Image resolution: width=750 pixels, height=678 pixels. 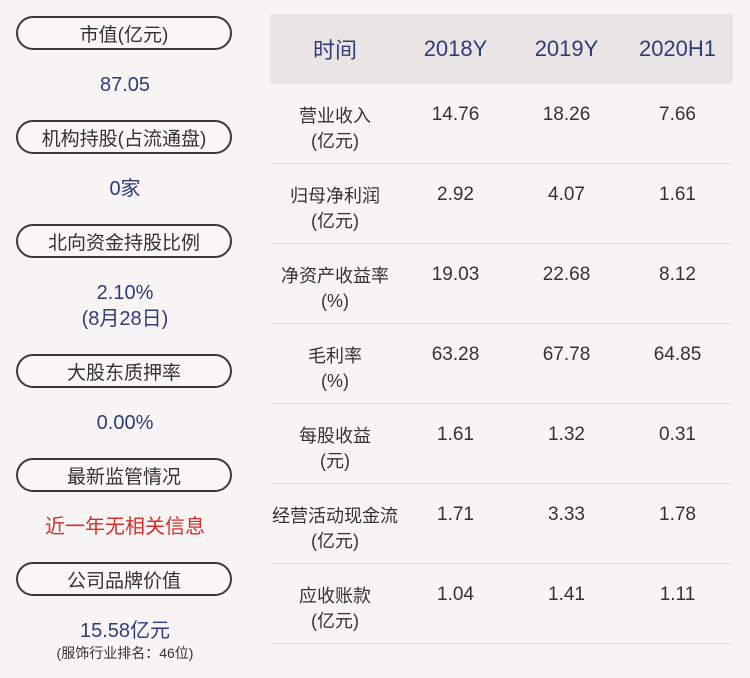 I want to click on header-2018y: 2018Y, so click(x=455, y=48).